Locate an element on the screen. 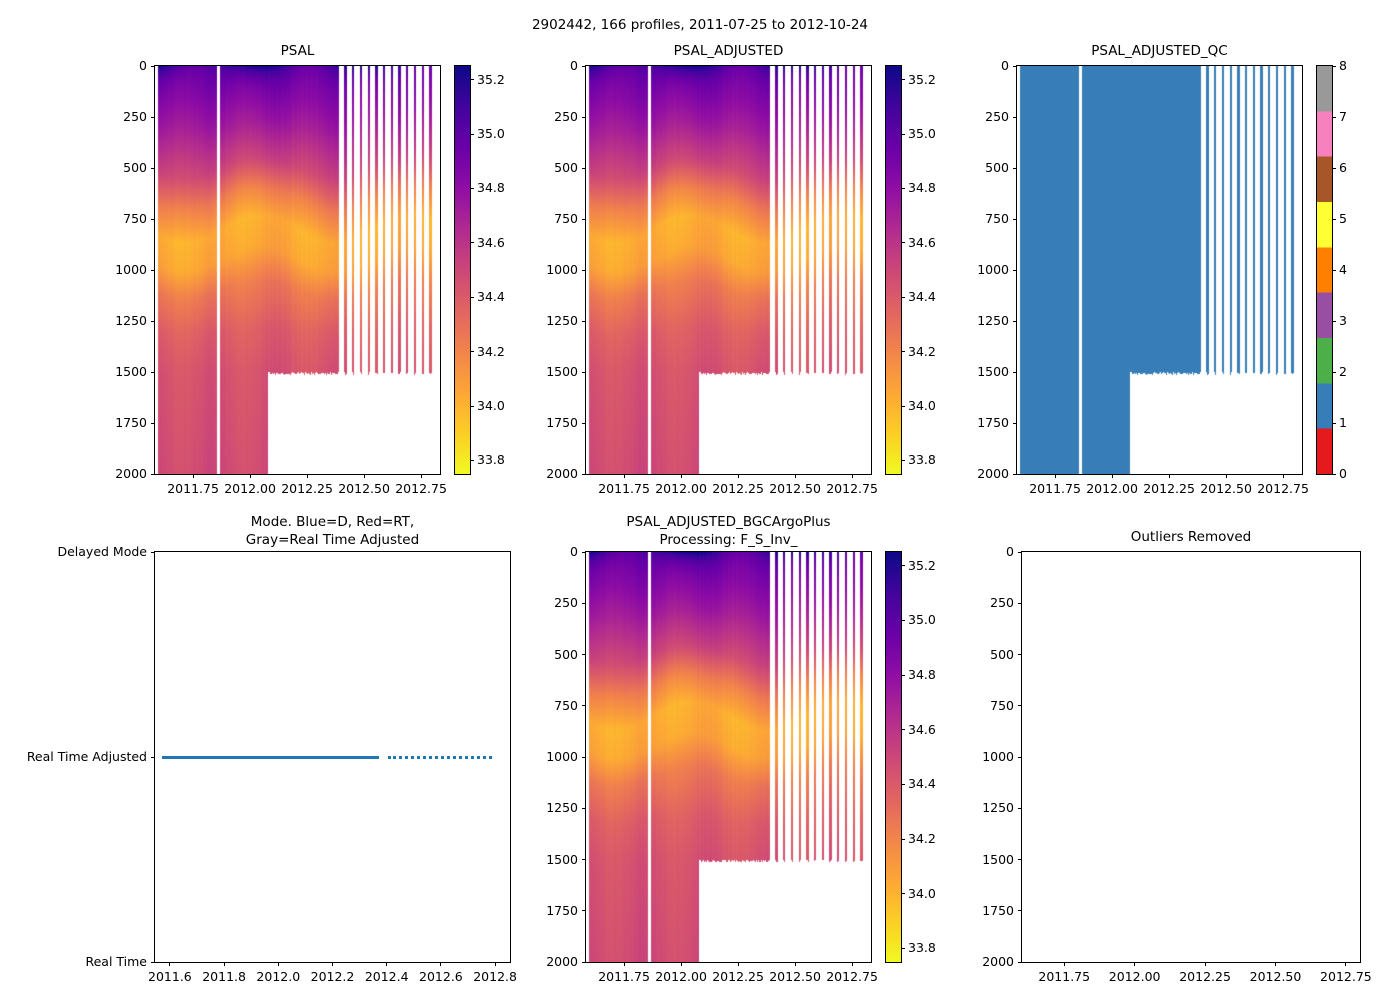  colorbar-tick-label: 33.8 is located at coordinates (922, 948).